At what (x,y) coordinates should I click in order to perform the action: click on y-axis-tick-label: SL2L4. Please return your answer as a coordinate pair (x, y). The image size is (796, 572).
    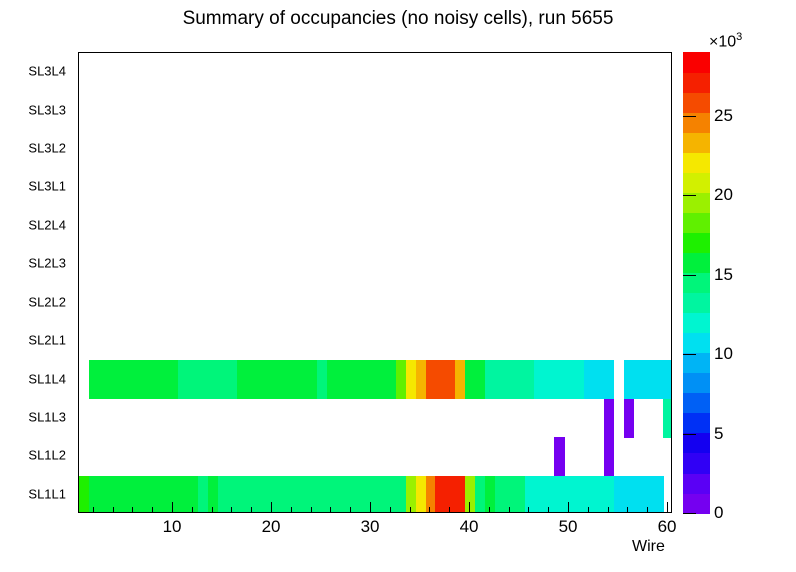
    Looking at the image, I should click on (47, 225).